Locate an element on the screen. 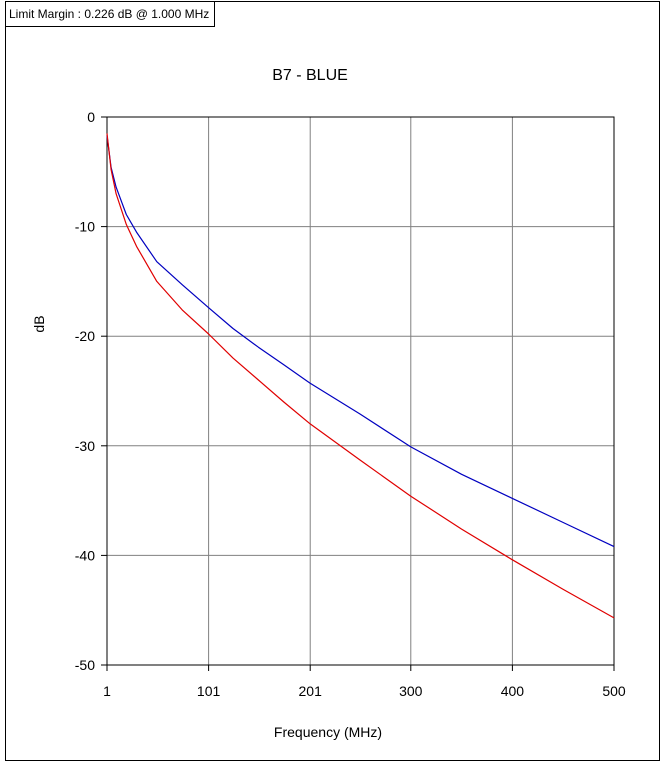 The height and width of the screenshot is (763, 666). y-tick-label: 0 is located at coordinates (91, 117).